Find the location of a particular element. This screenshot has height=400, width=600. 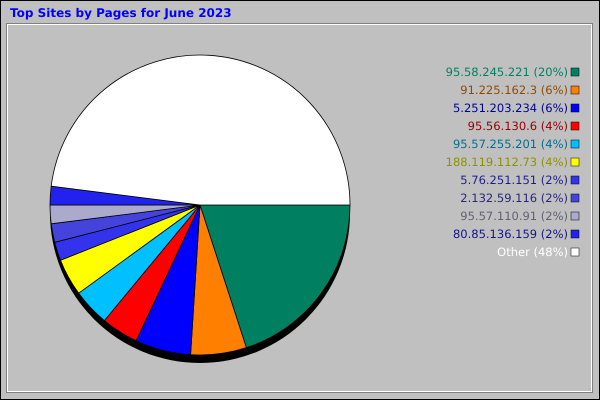

legend-label: 188.119.112.73 (4%) is located at coordinates (507, 162).